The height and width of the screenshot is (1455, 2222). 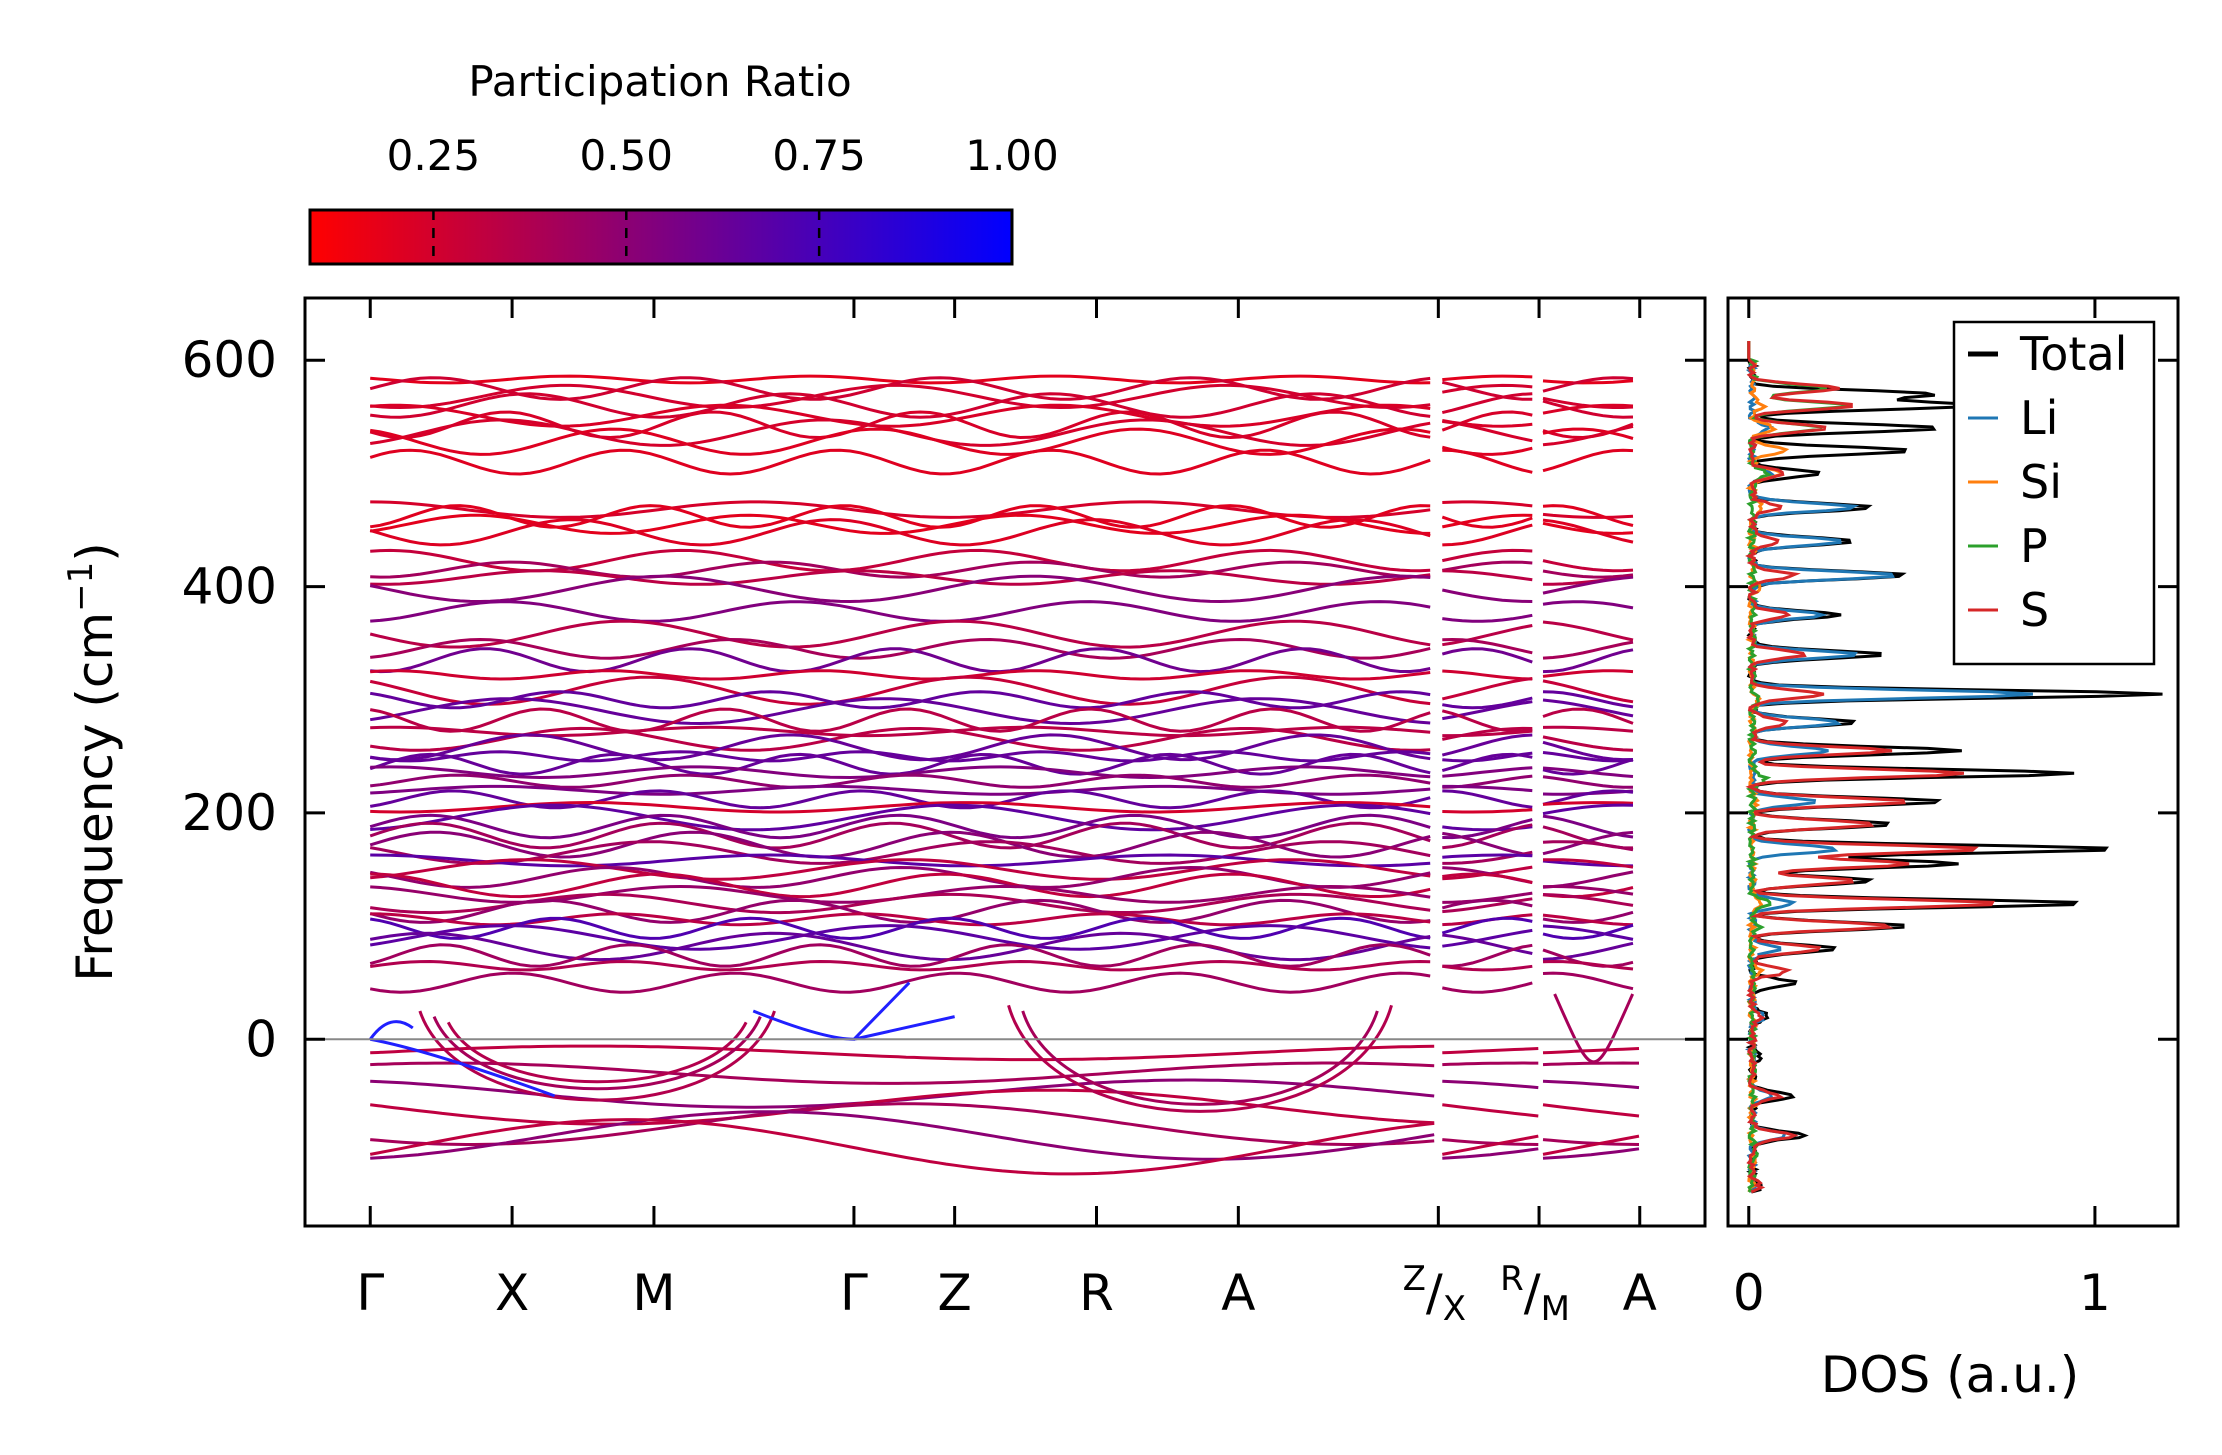 What do you see at coordinates (659, 81) in the screenshot?
I see `colorbar-title: Participation Ratio` at bounding box center [659, 81].